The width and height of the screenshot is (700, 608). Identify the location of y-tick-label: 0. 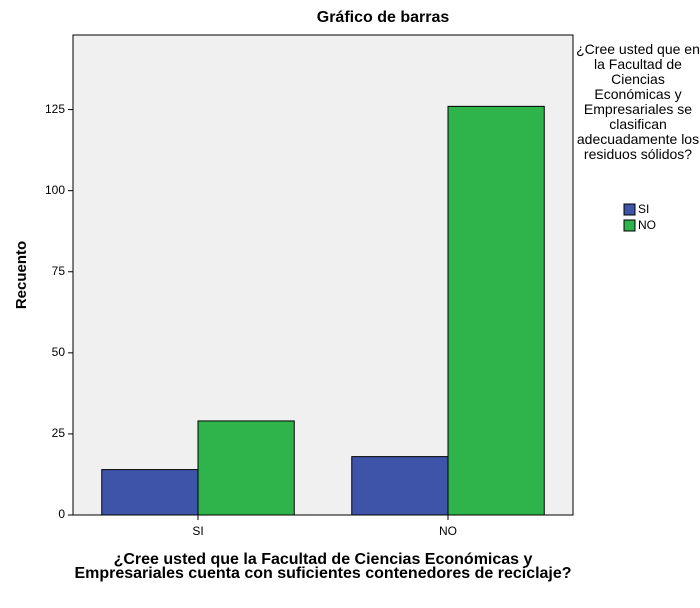
(61, 514).